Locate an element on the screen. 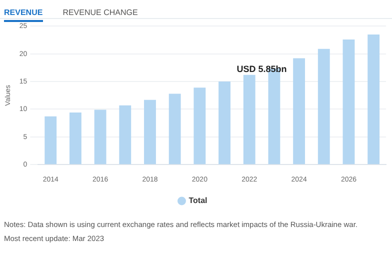 This screenshot has width=392, height=272. text: REVENUE is located at coordinates (23, 13).